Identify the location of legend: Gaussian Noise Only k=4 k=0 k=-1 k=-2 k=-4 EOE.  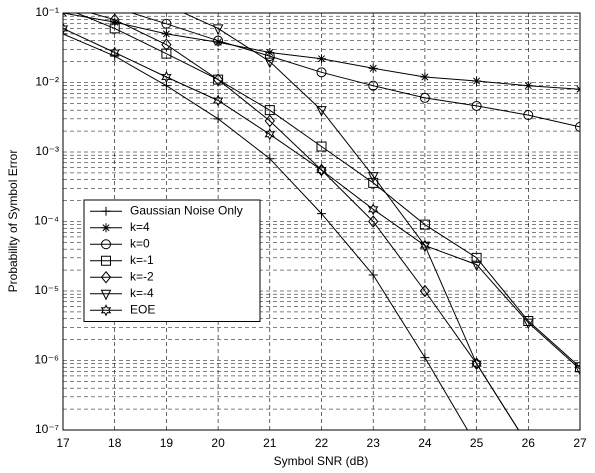
(172, 260).